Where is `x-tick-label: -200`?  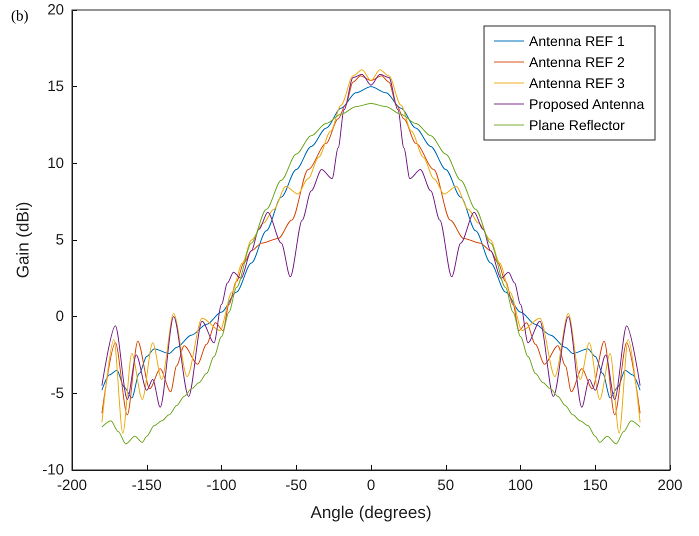 x-tick-label: -200 is located at coordinates (72, 485).